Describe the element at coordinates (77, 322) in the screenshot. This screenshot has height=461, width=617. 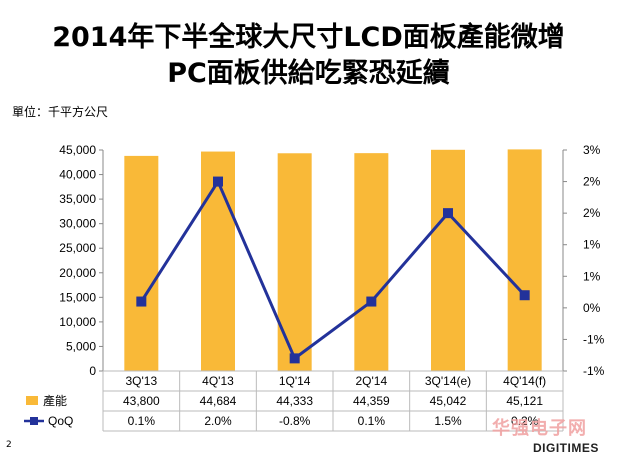
I see `left-tick-label: 10,000` at that location.